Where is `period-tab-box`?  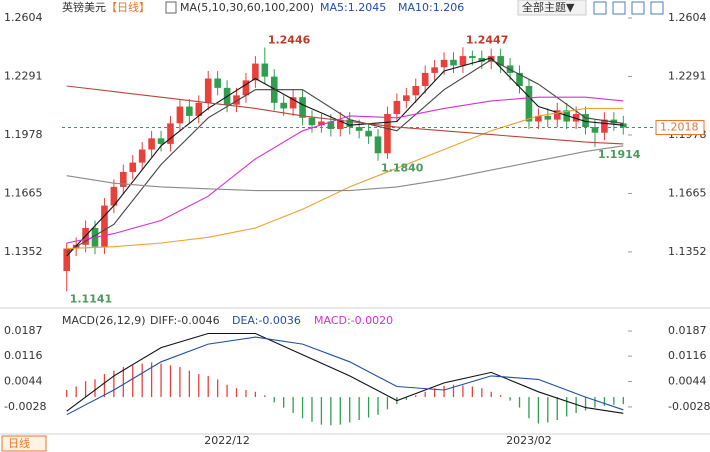 period-tab-box is located at coordinates (24, 443).